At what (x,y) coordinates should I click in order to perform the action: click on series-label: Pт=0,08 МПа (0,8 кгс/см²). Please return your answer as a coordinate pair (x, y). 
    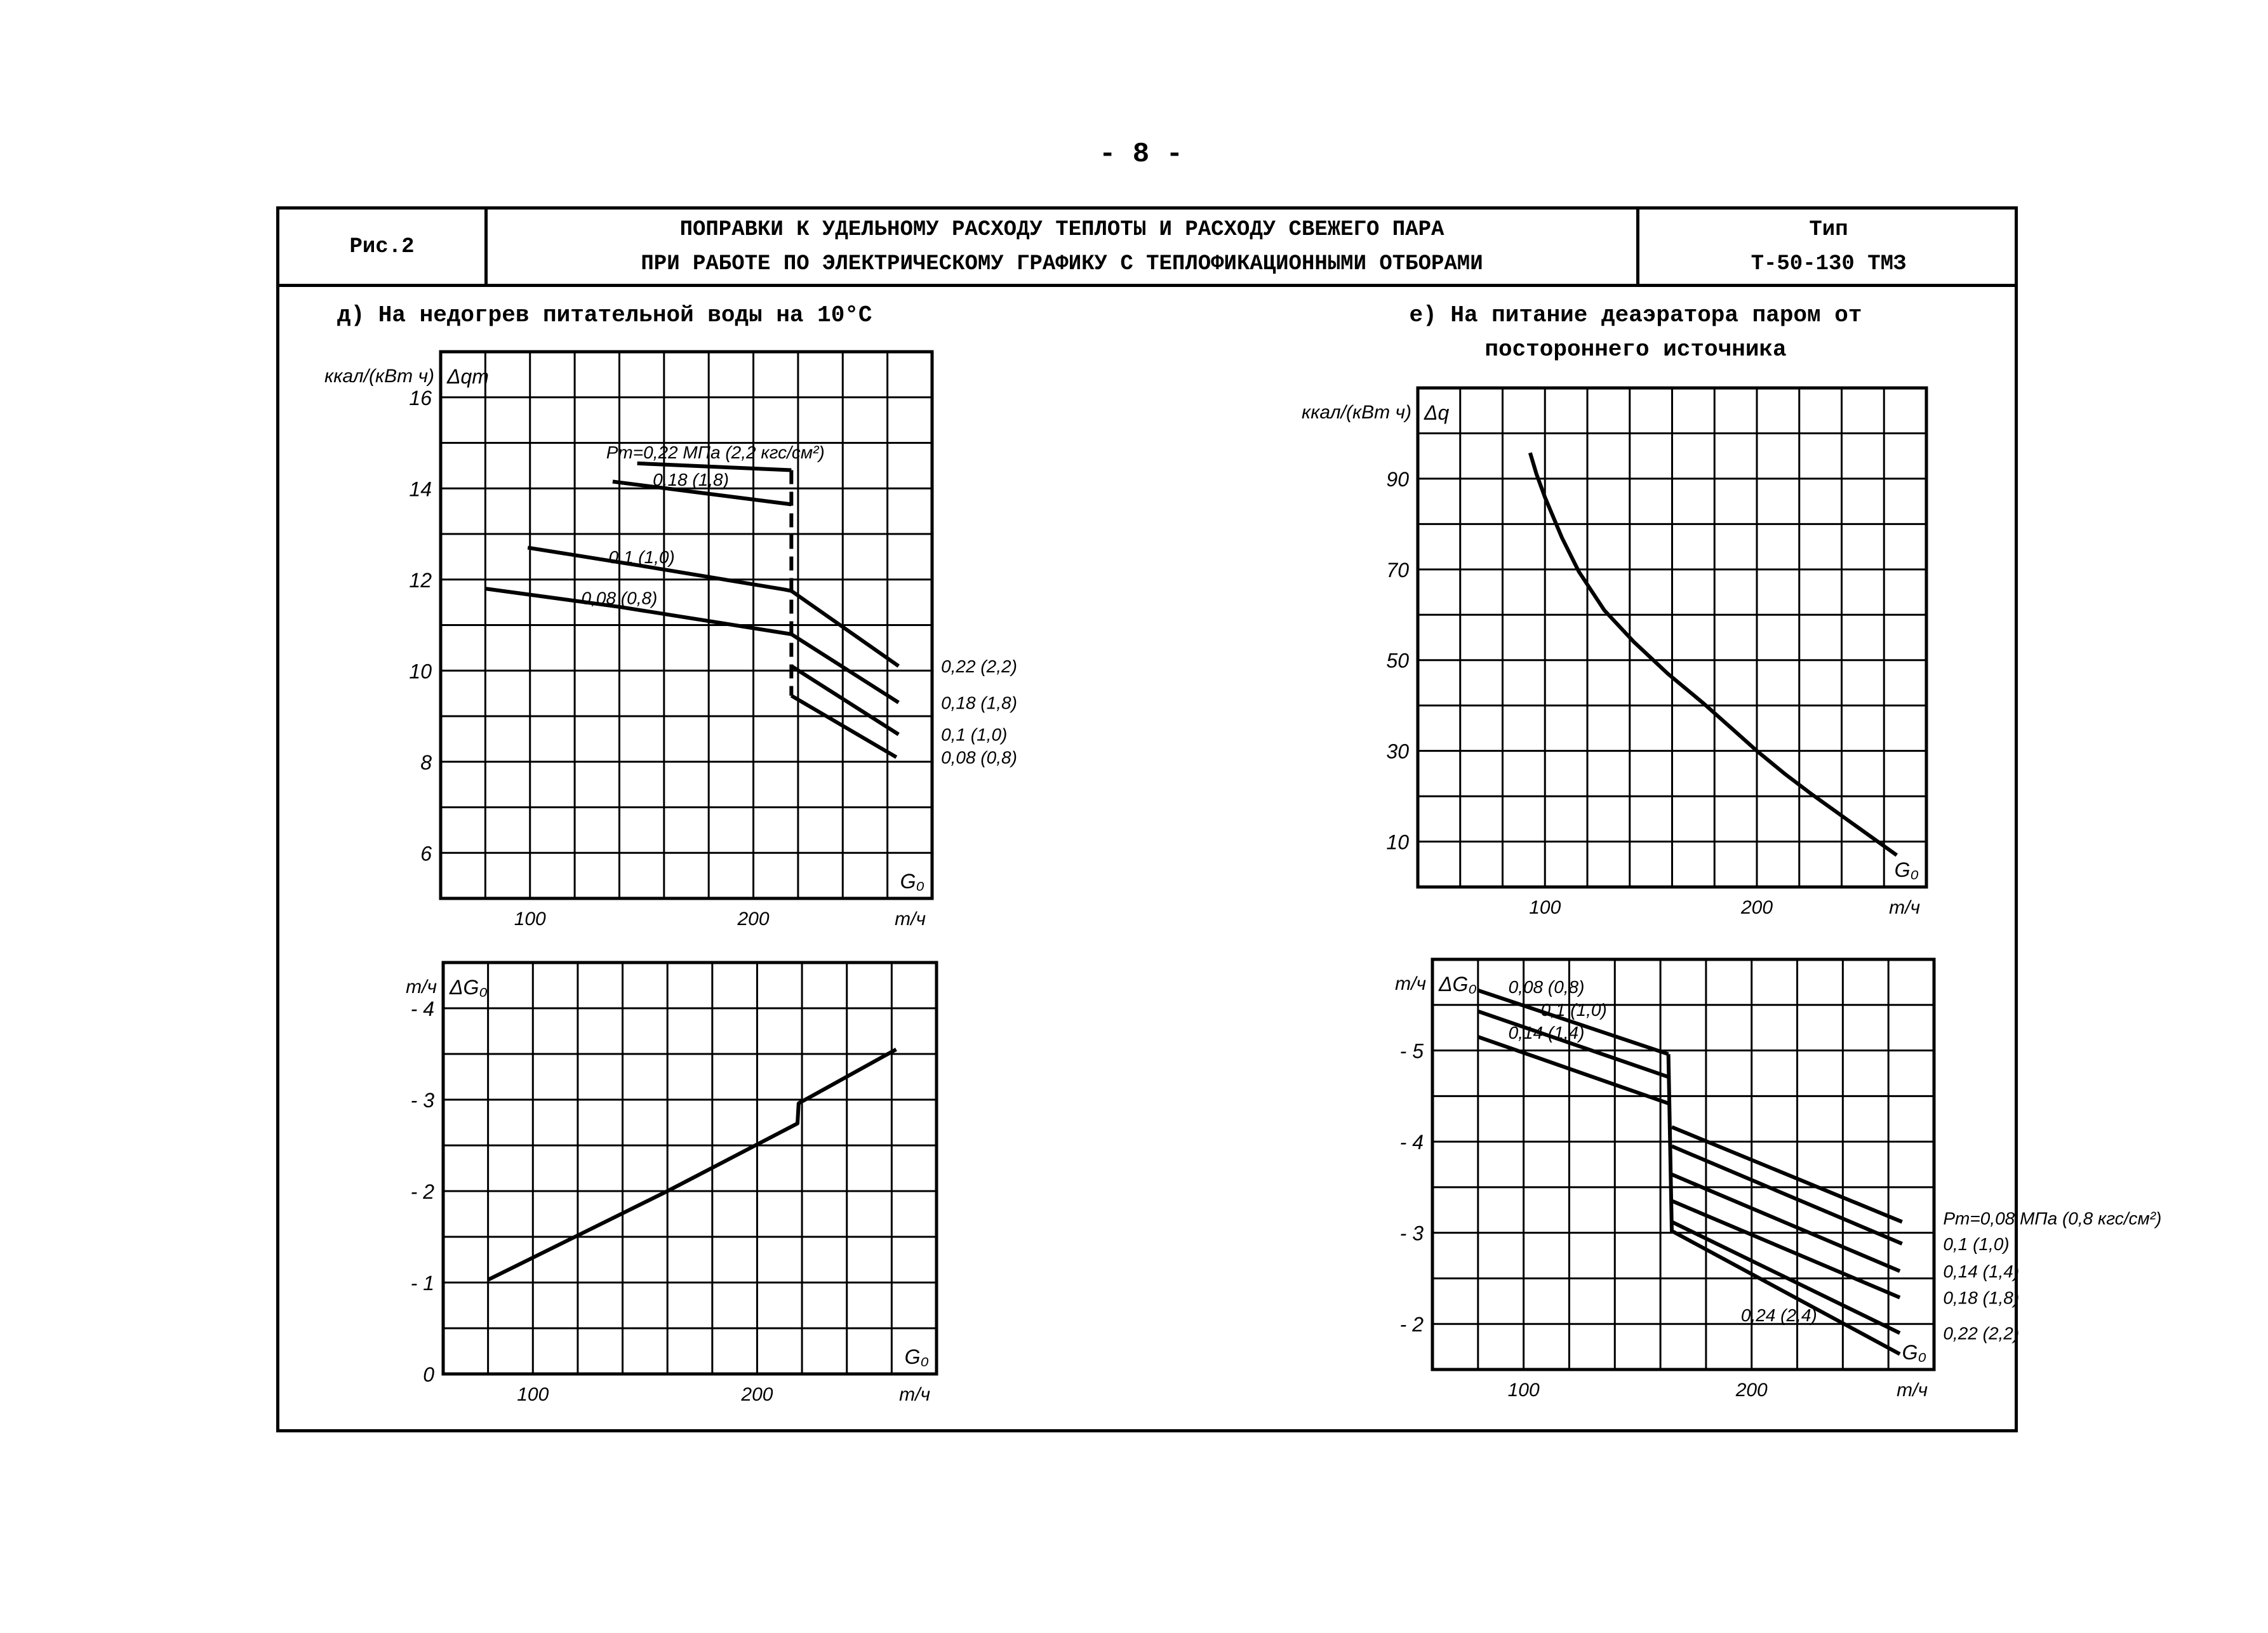
    Looking at the image, I should click on (2052, 1219).